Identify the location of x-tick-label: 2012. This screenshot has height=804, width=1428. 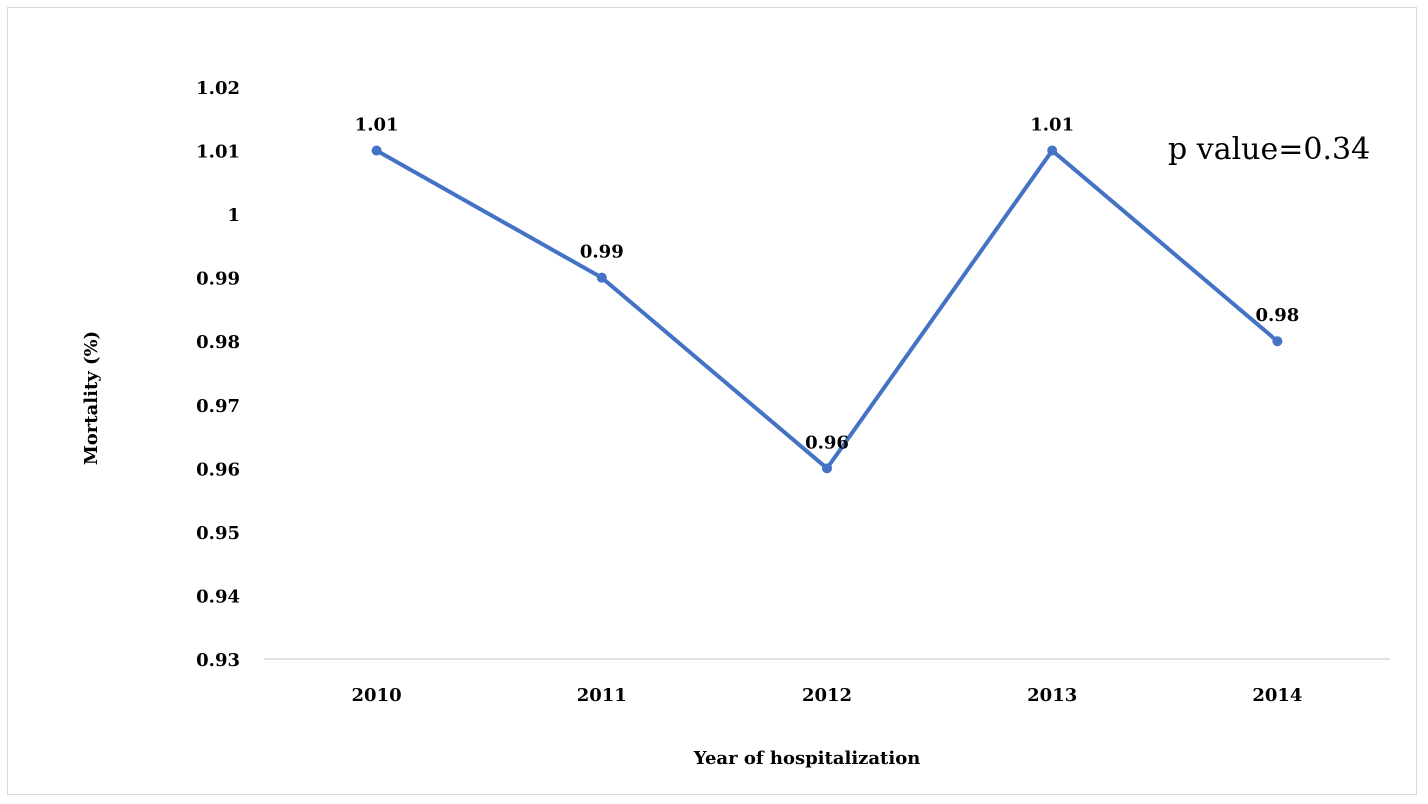
(827, 695).